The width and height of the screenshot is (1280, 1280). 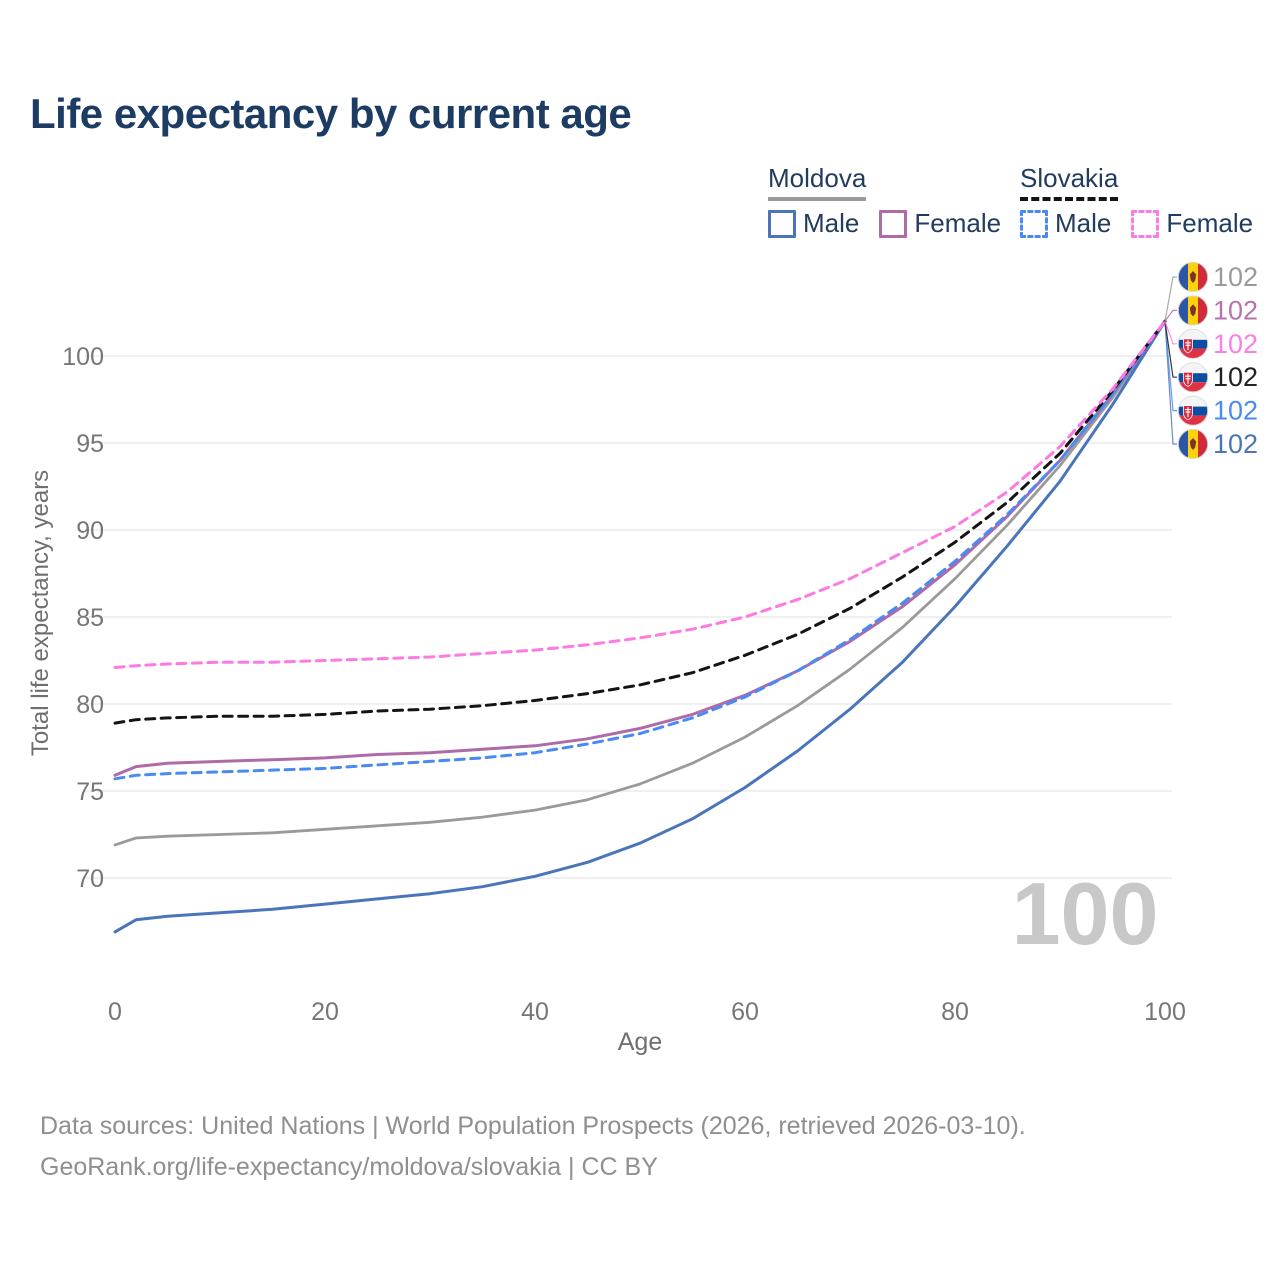 I want to click on legend-country-slovakia: Slovakia, so click(x=1069, y=182).